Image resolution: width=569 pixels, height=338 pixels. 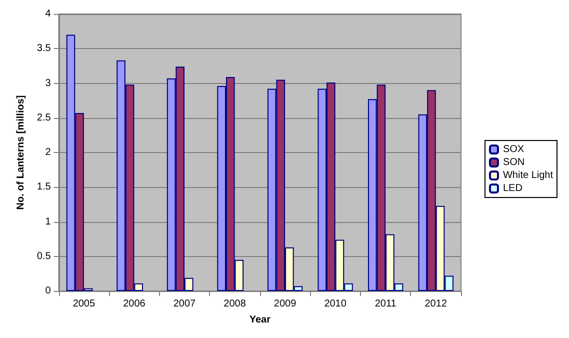 I want to click on y-axis-title: No. of Lanterns [millios], so click(x=21, y=152).